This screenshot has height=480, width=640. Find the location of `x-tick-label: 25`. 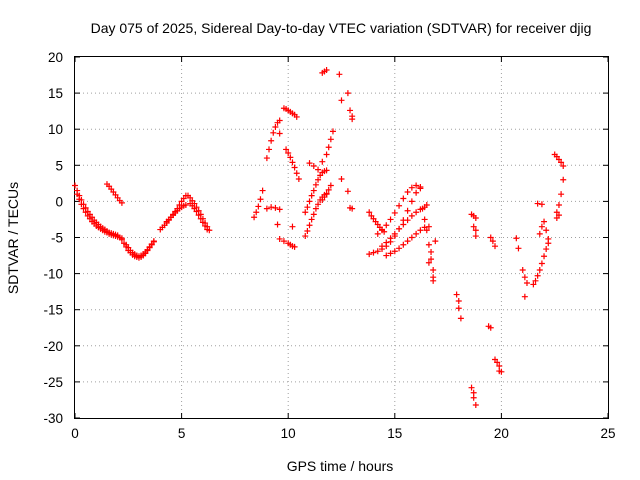

x-tick-label: 25 is located at coordinates (607, 433).